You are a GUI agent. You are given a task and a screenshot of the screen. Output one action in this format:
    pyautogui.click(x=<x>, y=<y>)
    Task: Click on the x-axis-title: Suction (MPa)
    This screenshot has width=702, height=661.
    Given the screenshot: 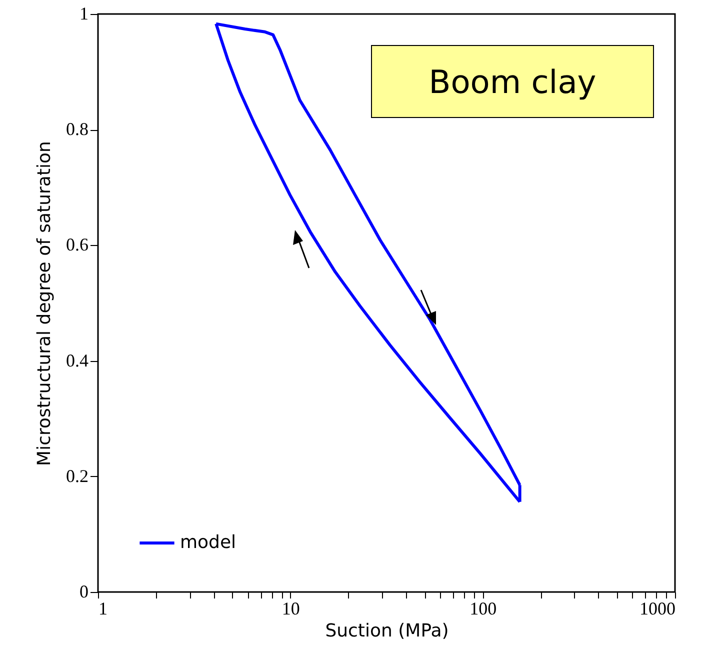 What is the action you would take?
    pyautogui.click(x=387, y=631)
    